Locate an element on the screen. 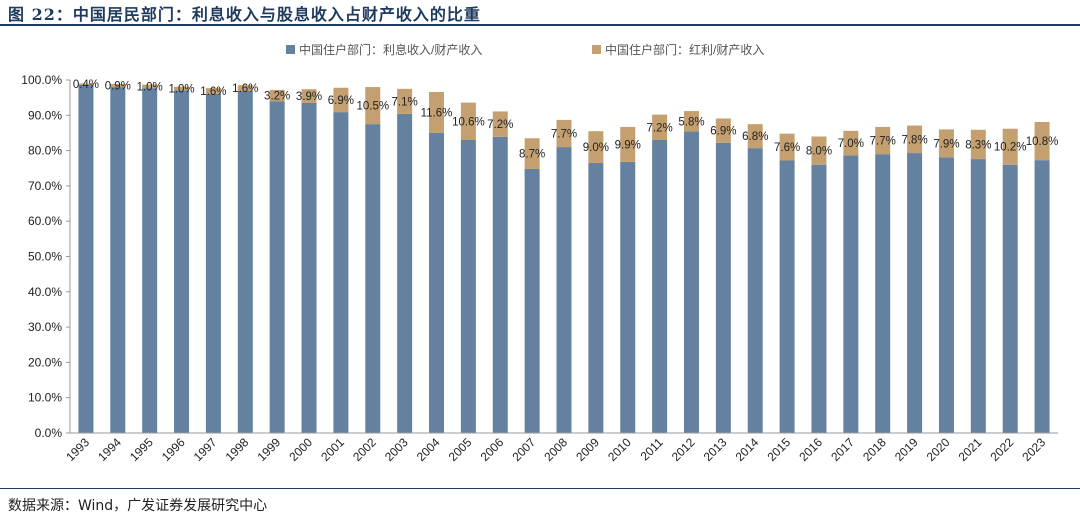  bar-dividend-2013 is located at coordinates (723, 130).